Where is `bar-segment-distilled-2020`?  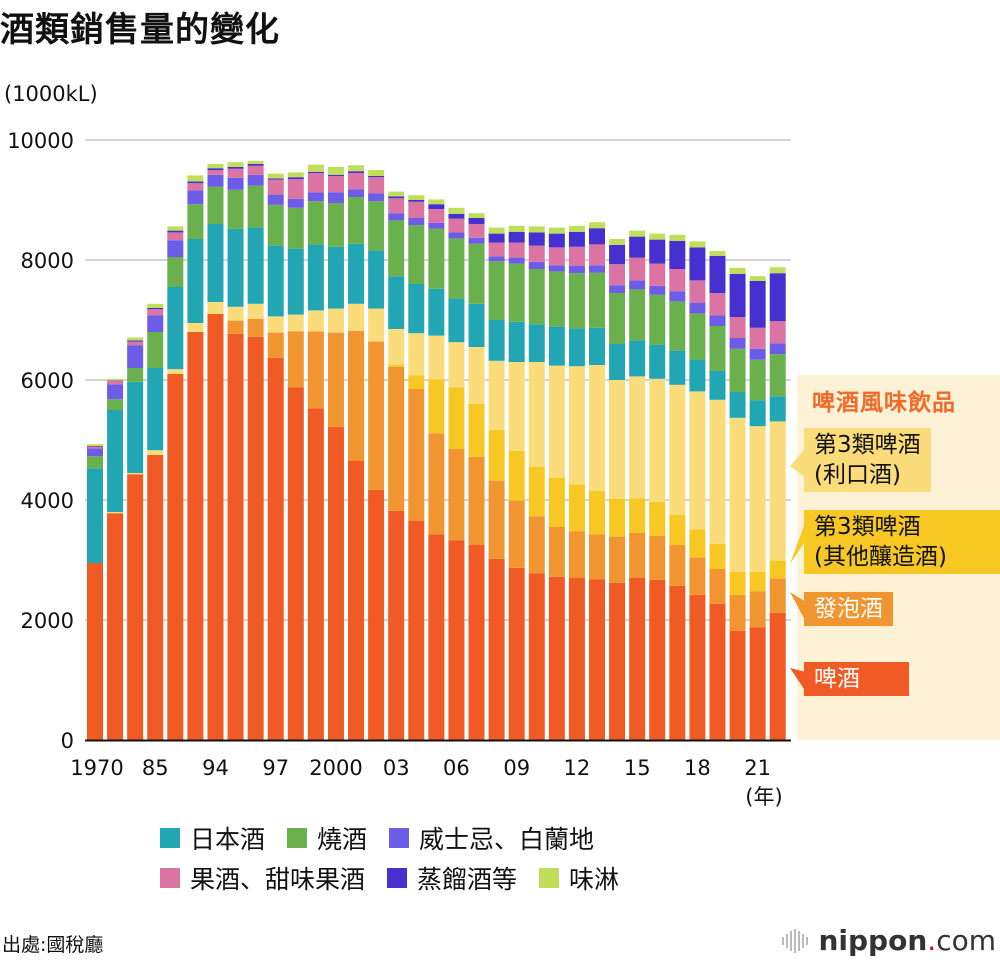
bar-segment-distilled-2020 is located at coordinates (737, 295).